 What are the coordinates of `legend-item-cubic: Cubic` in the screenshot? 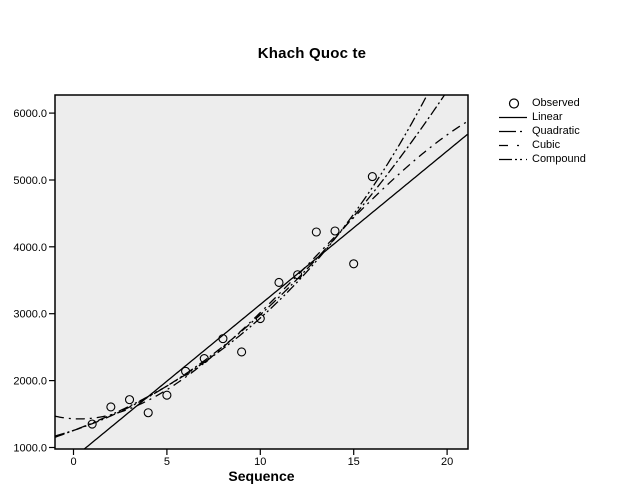 It's located at (542, 145).